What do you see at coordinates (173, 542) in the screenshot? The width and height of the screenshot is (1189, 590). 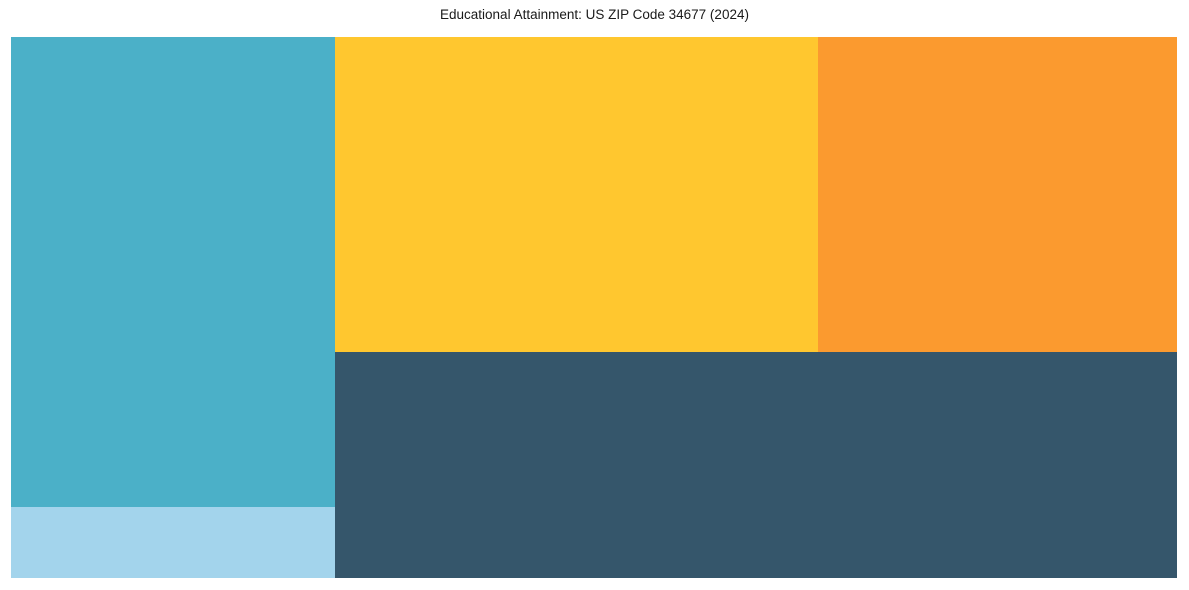 I see `treemap-tile-less-than-high-school: Less than high school` at bounding box center [173, 542].